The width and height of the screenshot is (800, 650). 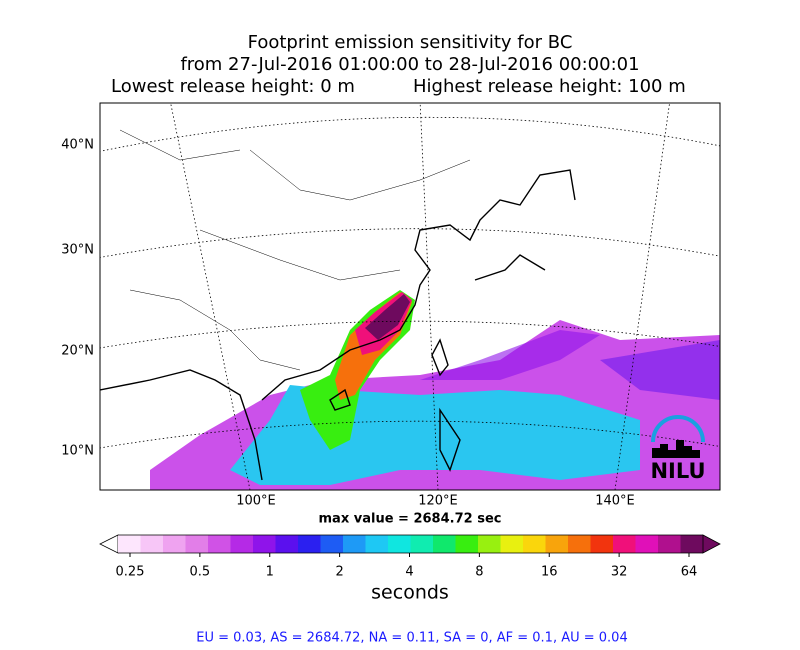 What do you see at coordinates (410, 519) in the screenshot?
I see `max-value: max value = 2684.72 sec` at bounding box center [410, 519].